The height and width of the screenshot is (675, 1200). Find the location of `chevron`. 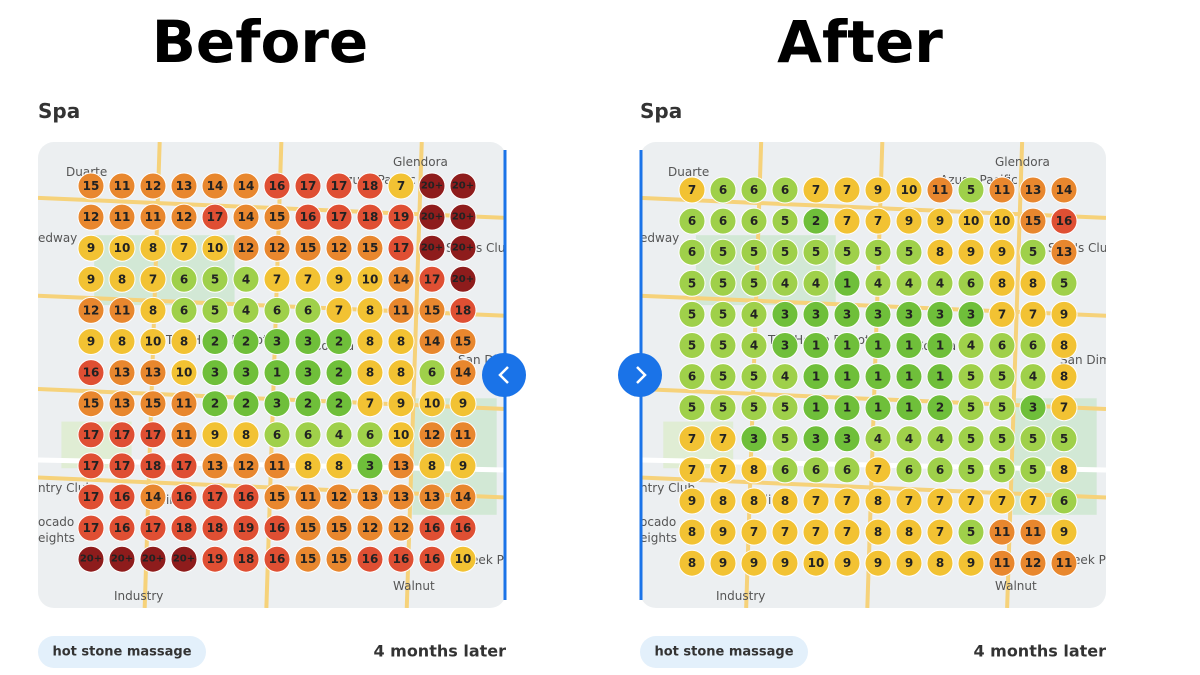

chevron is located at coordinates (641, 375).